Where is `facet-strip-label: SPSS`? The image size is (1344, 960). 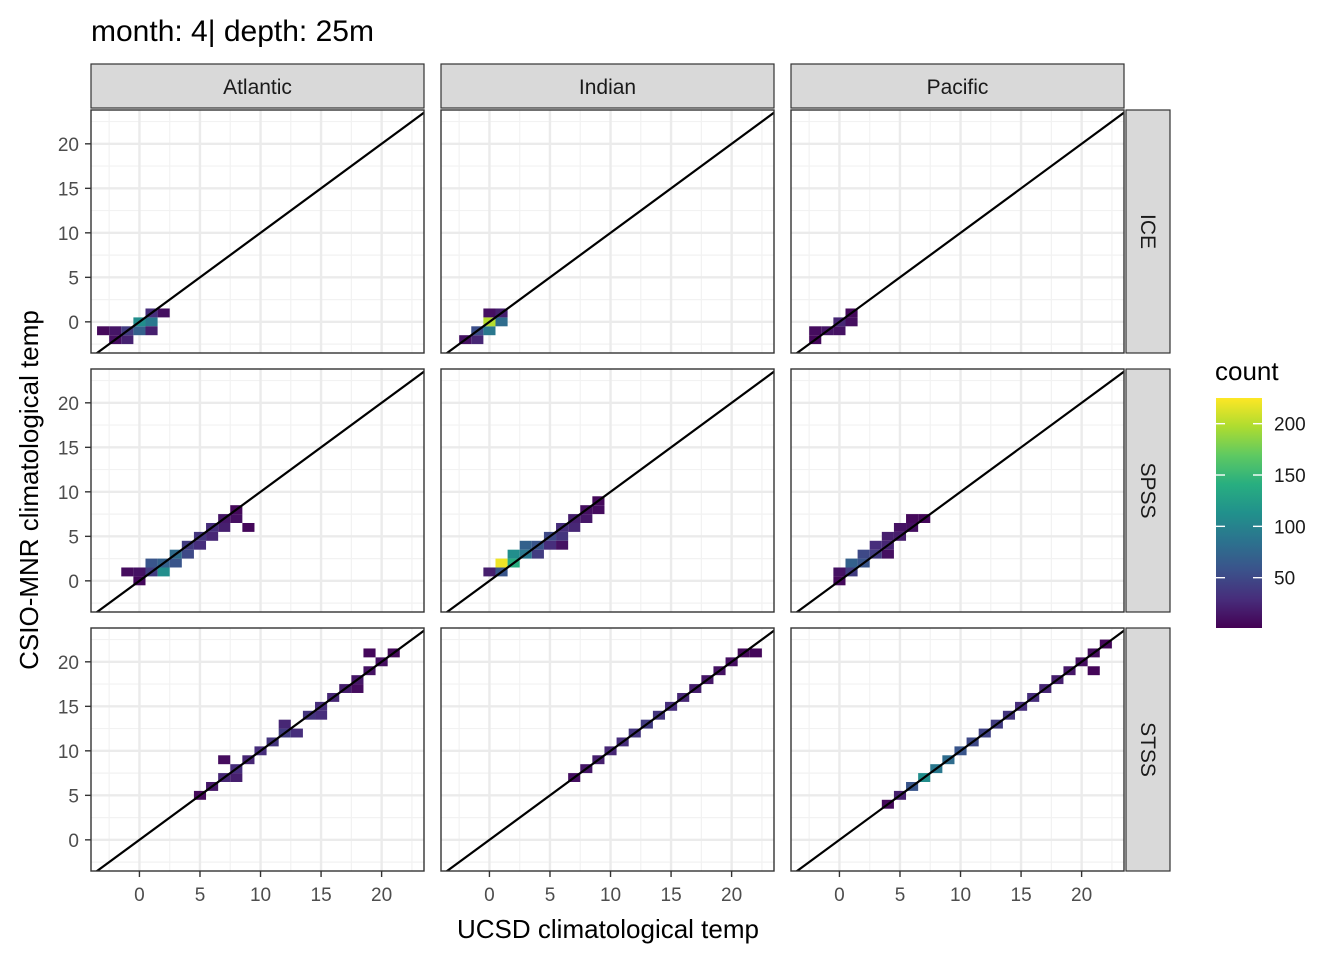
facet-strip-label: SPSS is located at coordinates (1147, 490).